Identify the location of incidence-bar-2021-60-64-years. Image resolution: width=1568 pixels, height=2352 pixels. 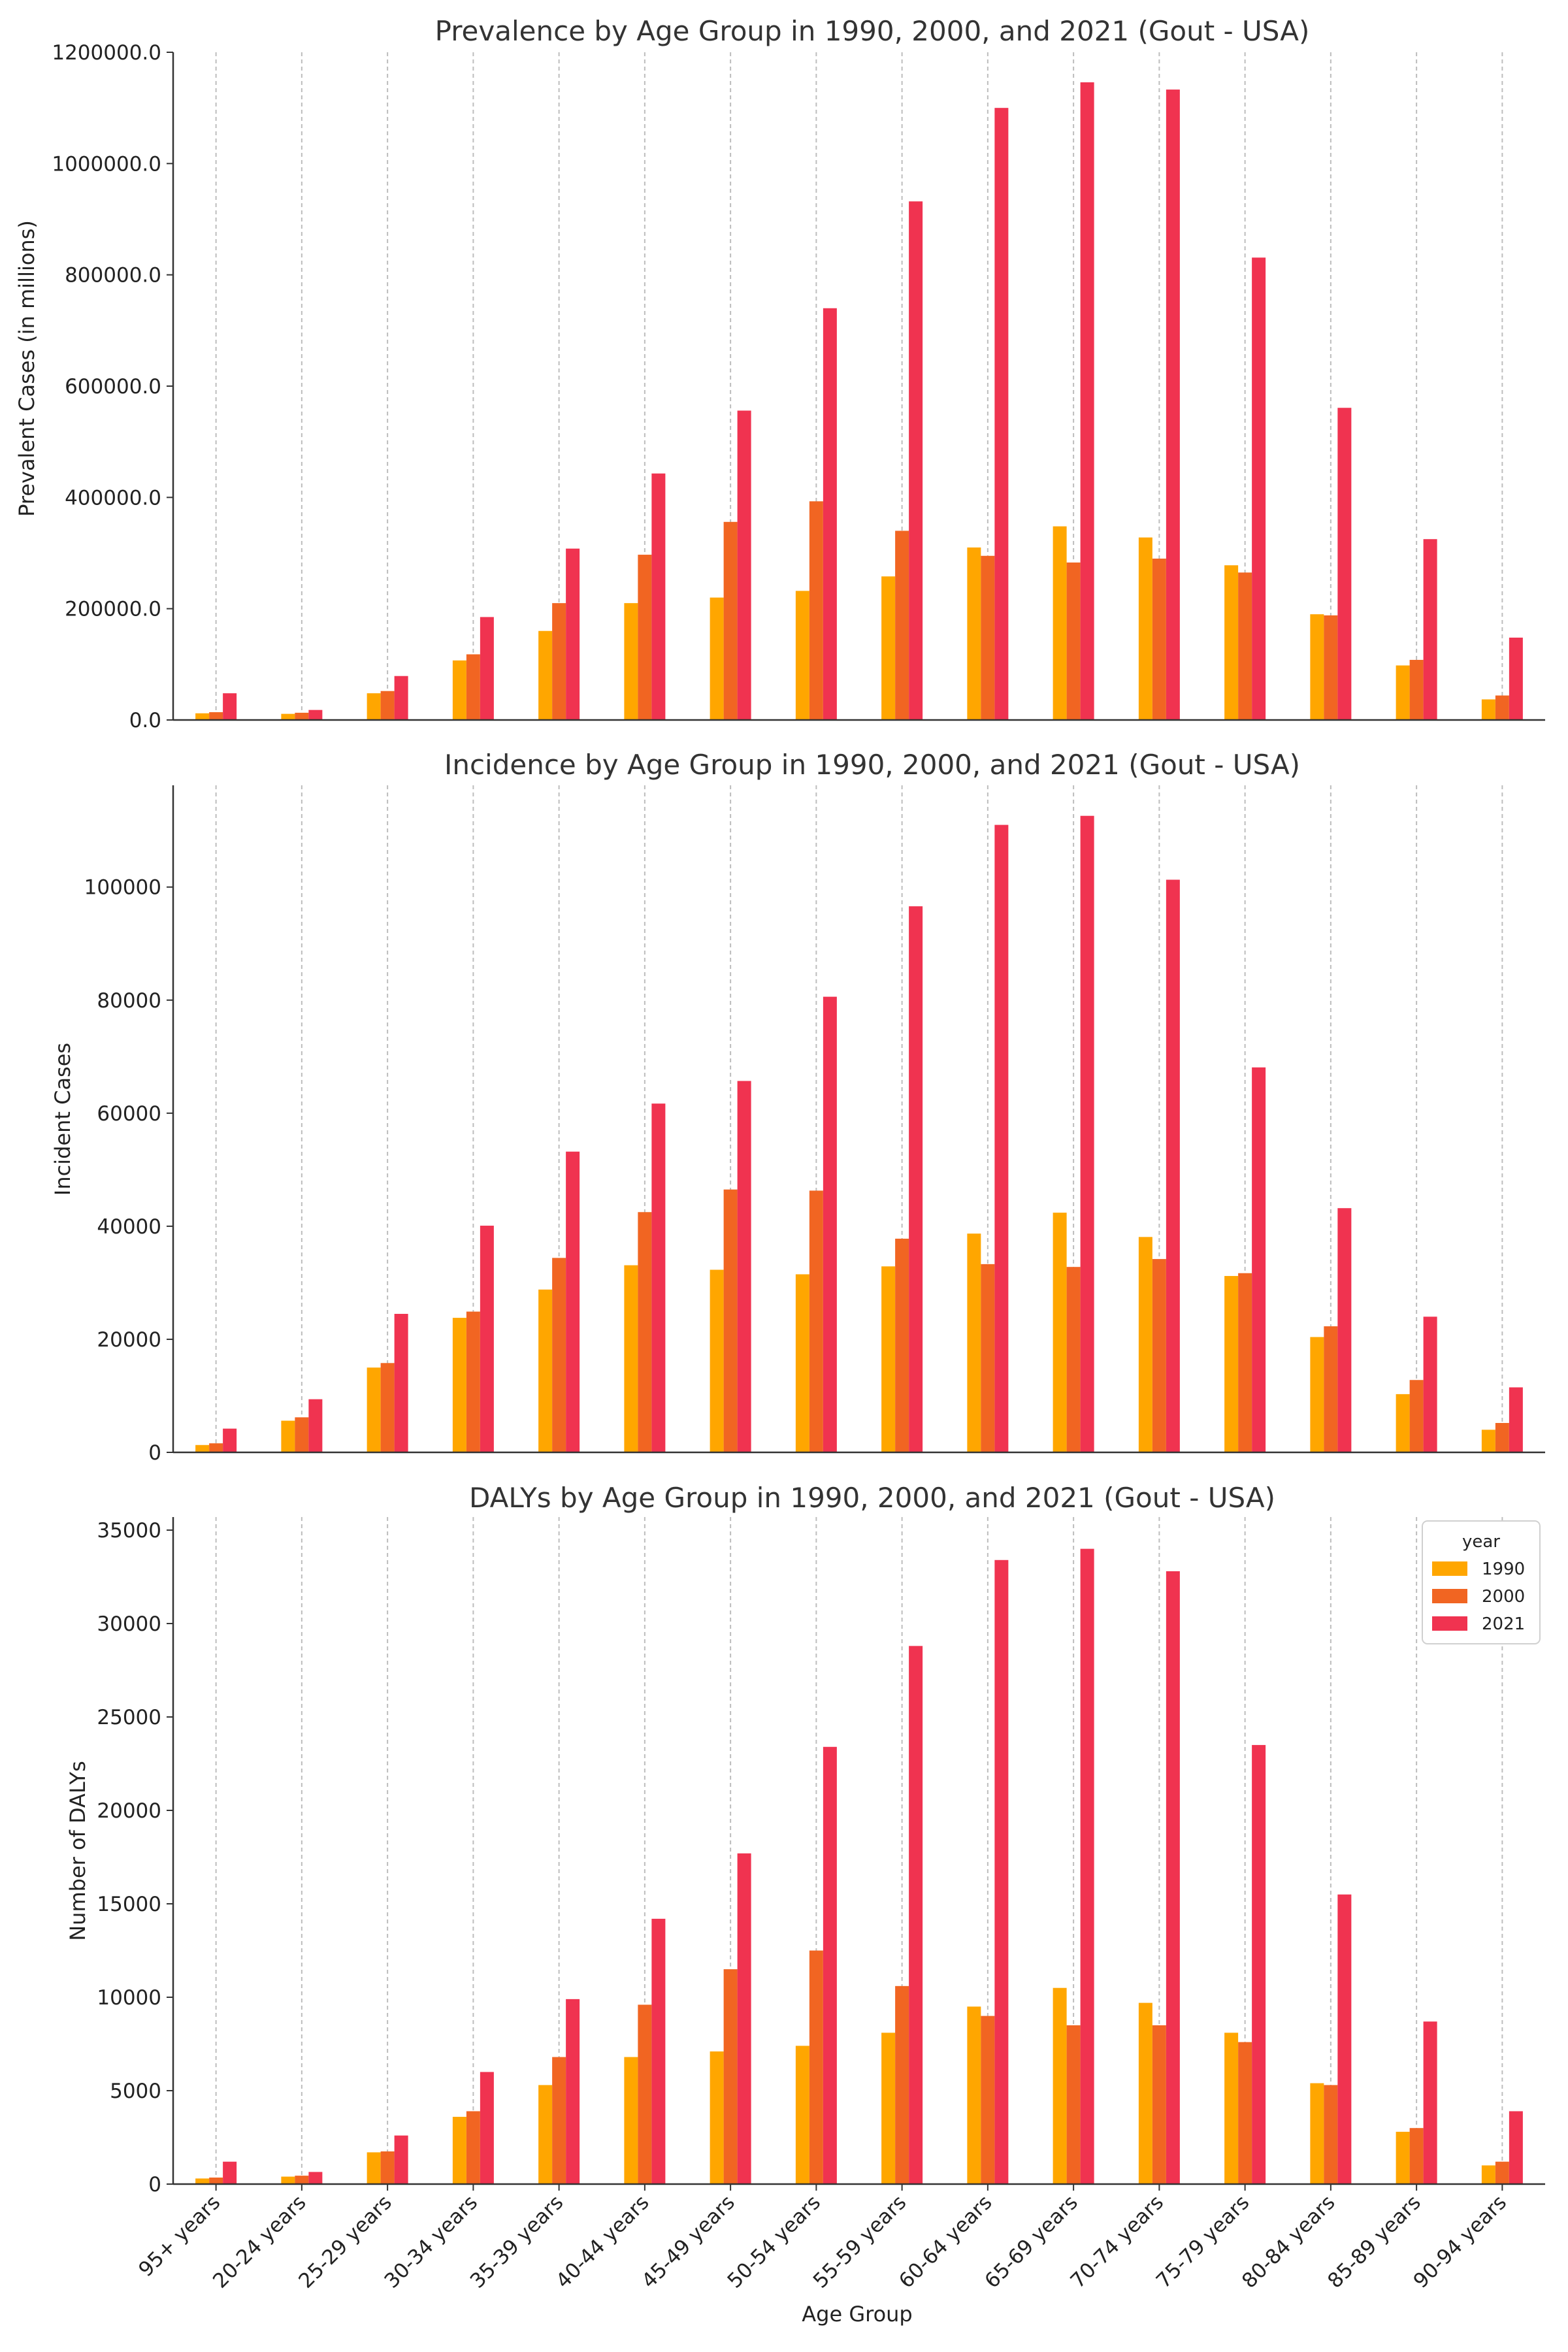
(1001, 1138).